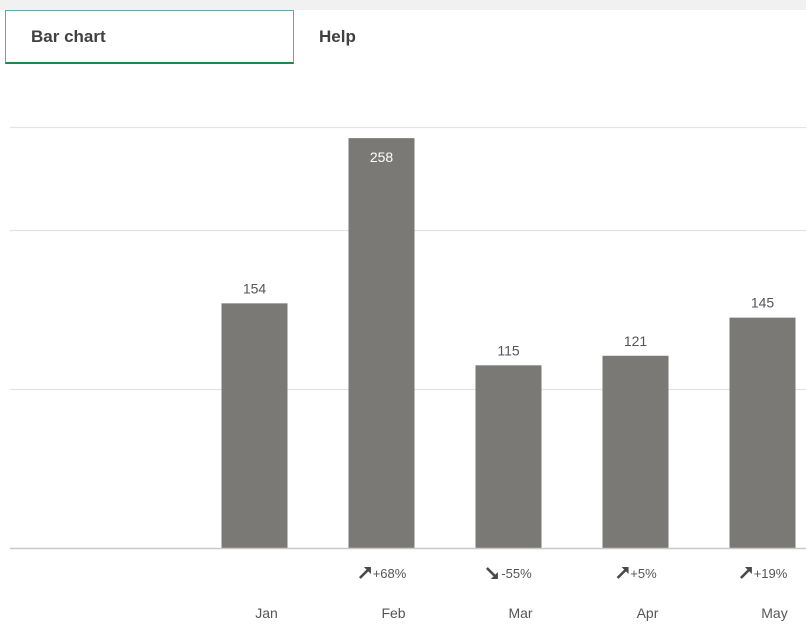 The image size is (806, 631). What do you see at coordinates (508, 350) in the screenshot?
I see `value-label-mar: 115` at bounding box center [508, 350].